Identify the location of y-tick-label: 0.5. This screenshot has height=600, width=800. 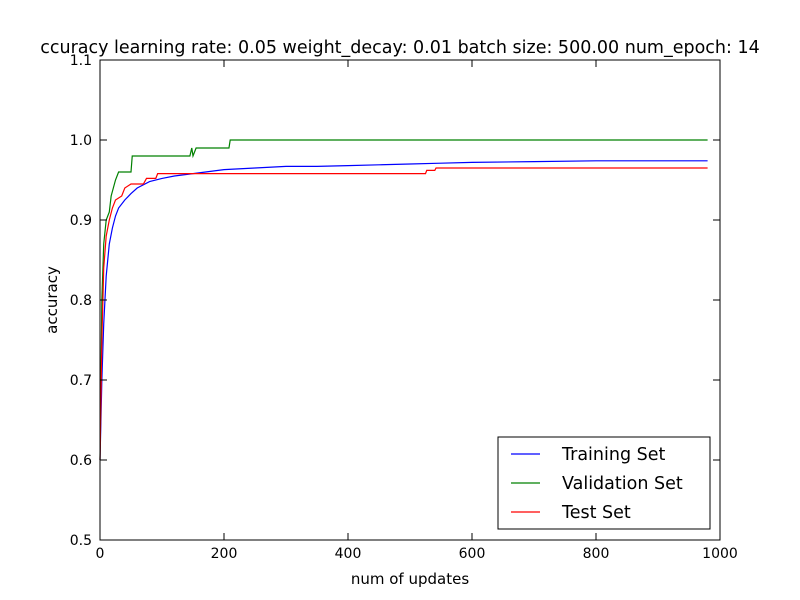
(81, 541).